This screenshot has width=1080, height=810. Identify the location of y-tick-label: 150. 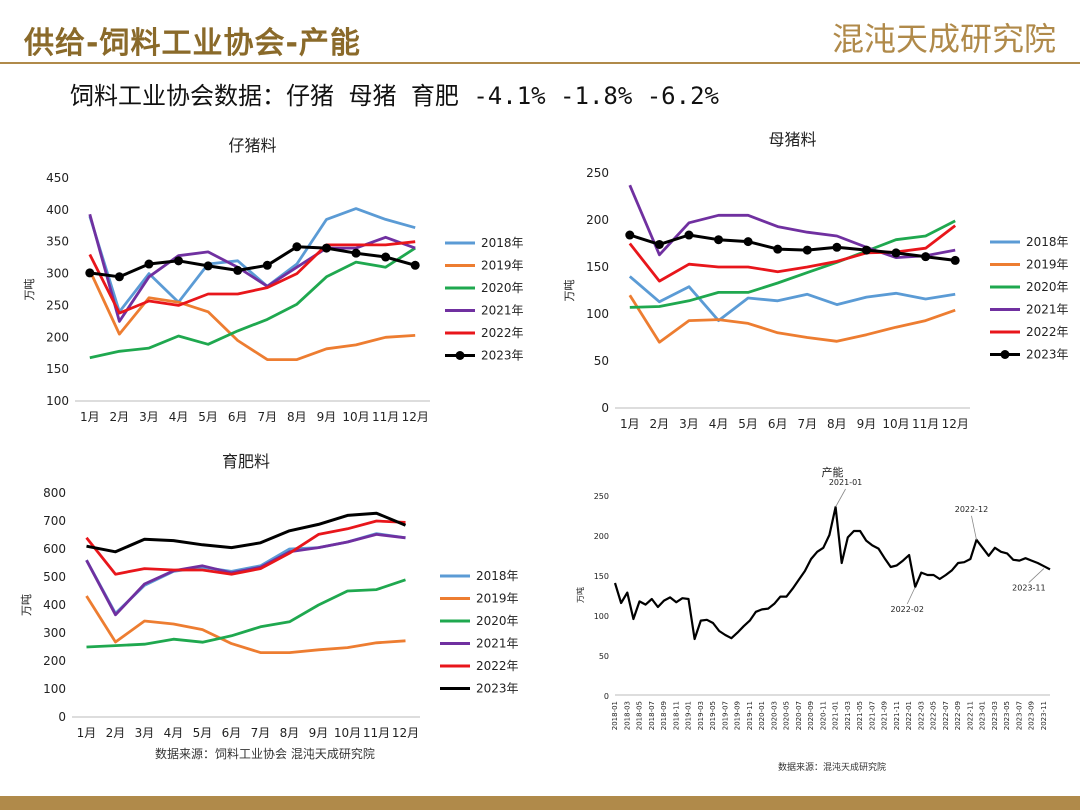
(601, 576).